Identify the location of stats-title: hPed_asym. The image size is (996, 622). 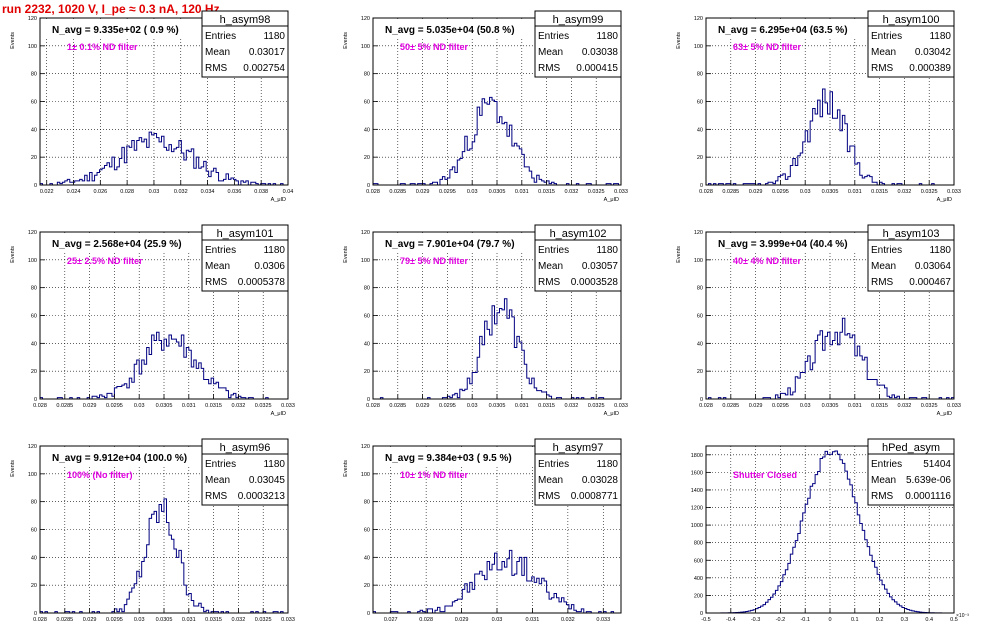
(911, 448).